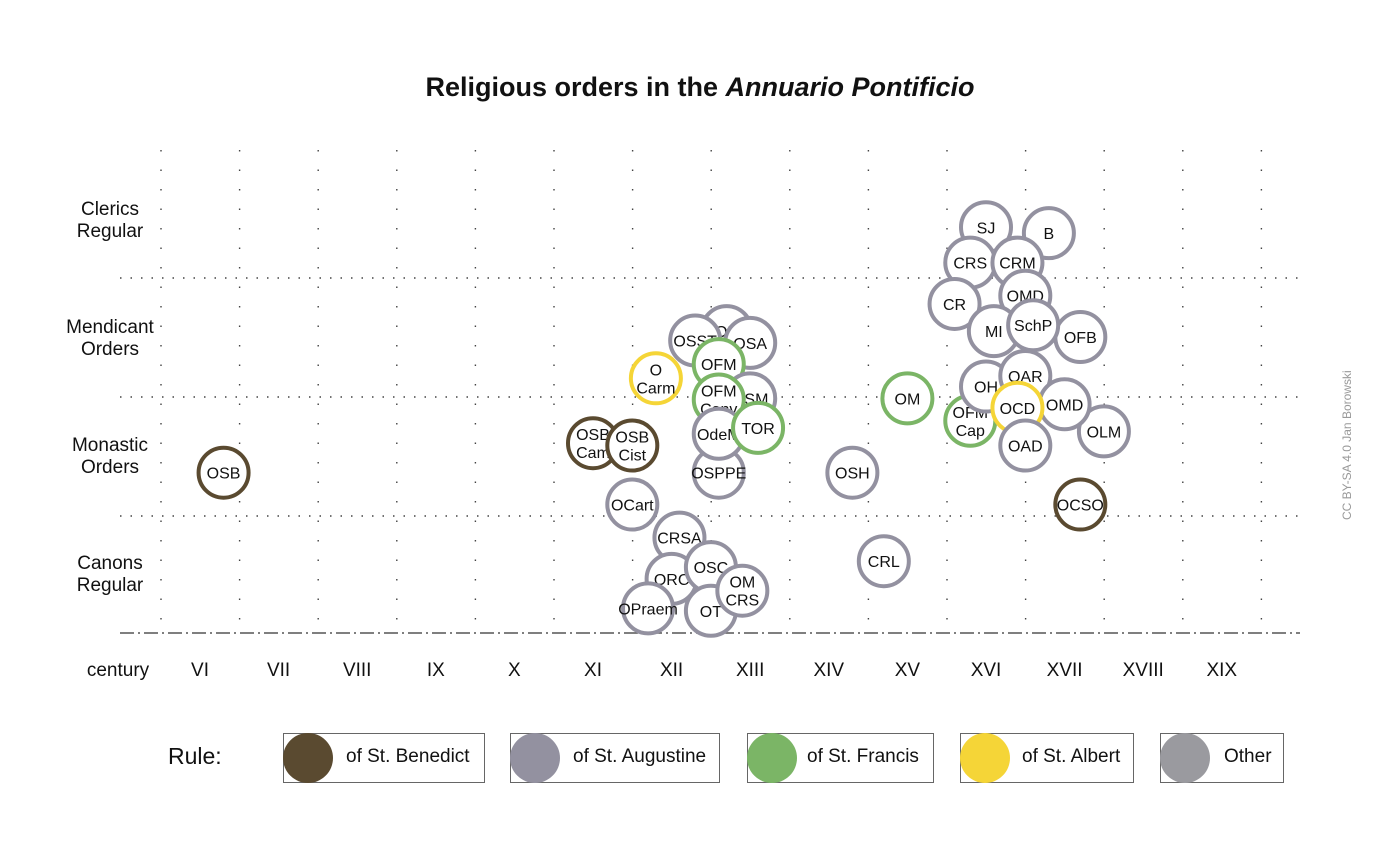 This screenshot has width=1400, height=850. What do you see at coordinates (840, 758) in the screenshot?
I see `legend-item-francis: of St. Francis` at bounding box center [840, 758].